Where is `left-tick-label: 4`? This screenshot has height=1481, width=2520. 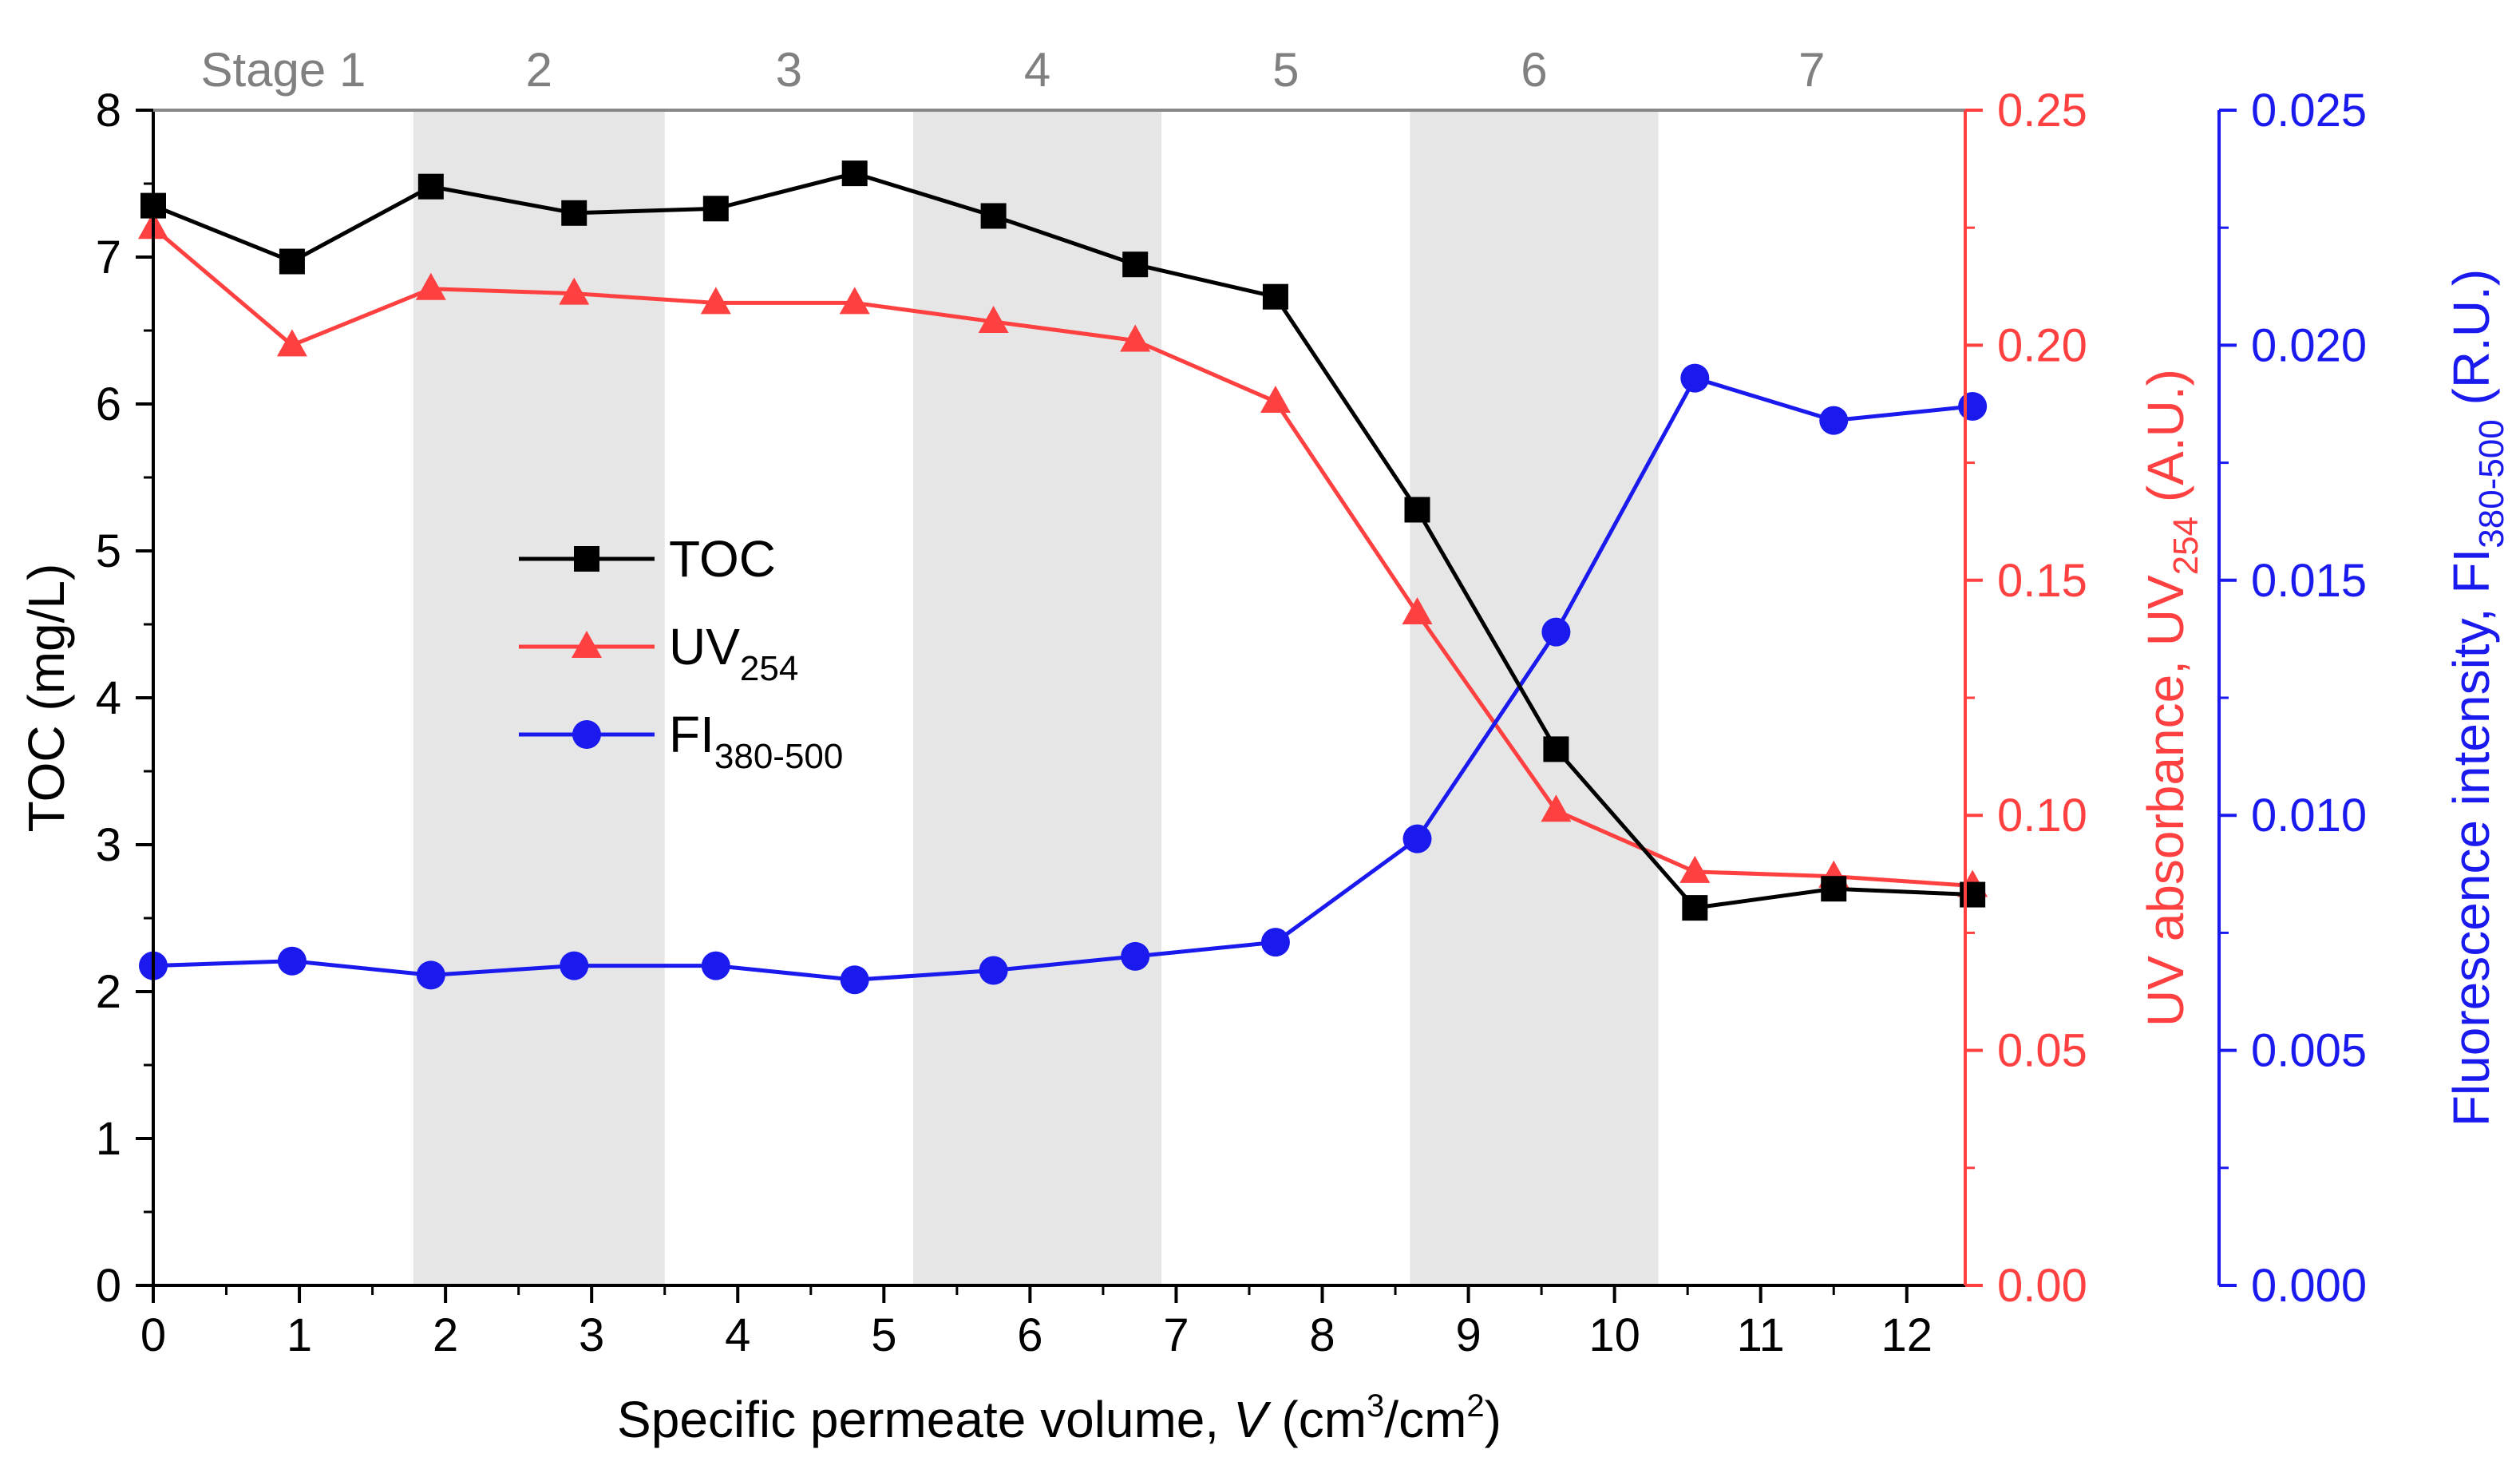 left-tick-label: 4 is located at coordinates (108, 698).